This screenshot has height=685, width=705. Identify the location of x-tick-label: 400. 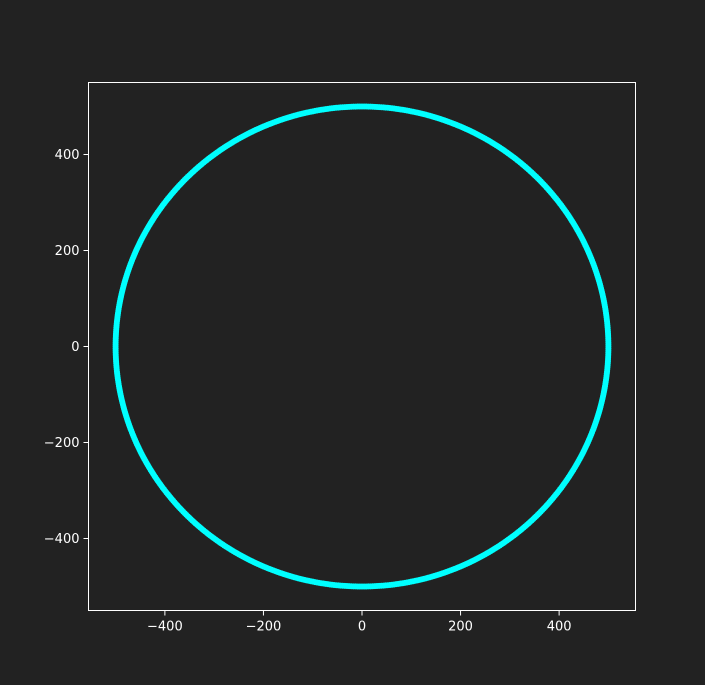
(559, 627).